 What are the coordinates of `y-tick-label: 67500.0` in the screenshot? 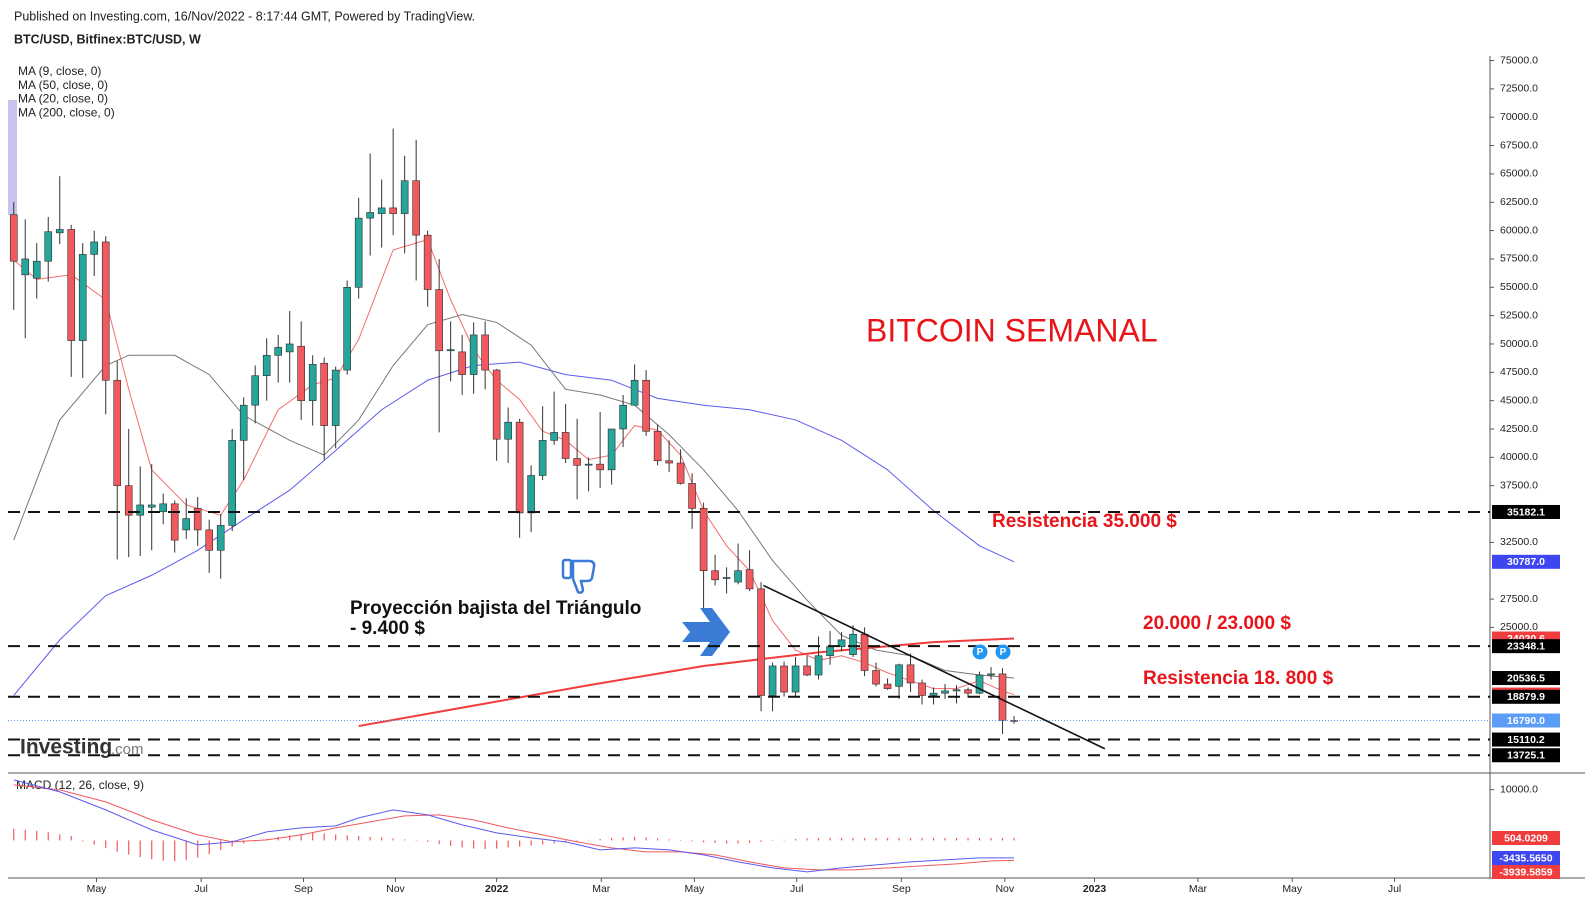 It's located at (1519, 145).